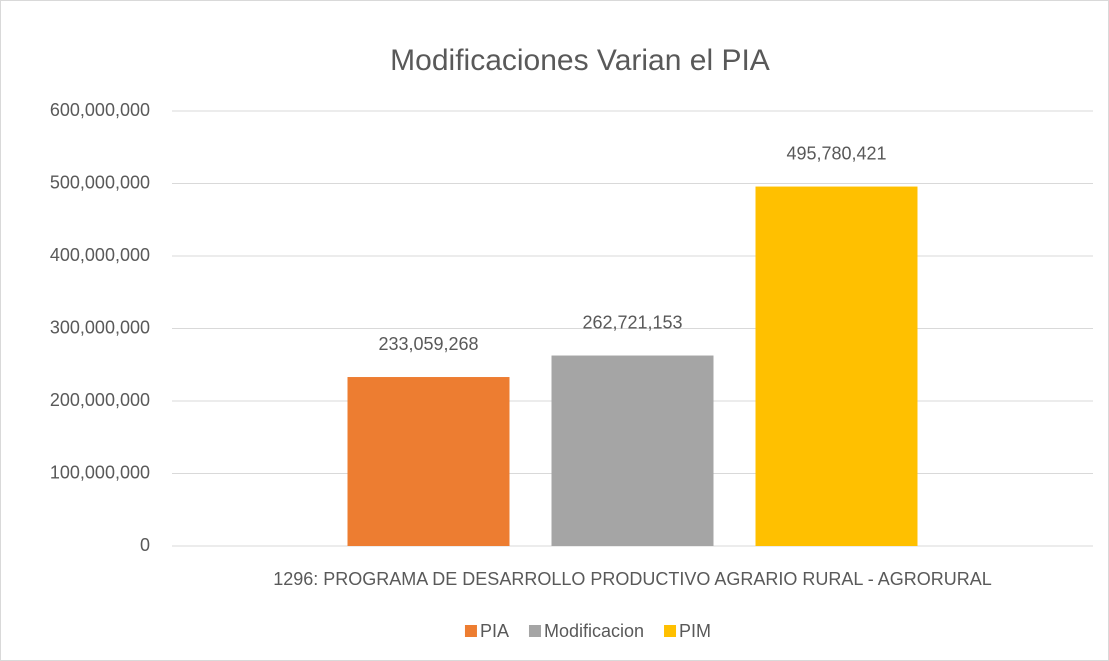 The width and height of the screenshot is (1109, 661). What do you see at coordinates (428, 344) in the screenshot?
I see `value-label: 233,059,268` at bounding box center [428, 344].